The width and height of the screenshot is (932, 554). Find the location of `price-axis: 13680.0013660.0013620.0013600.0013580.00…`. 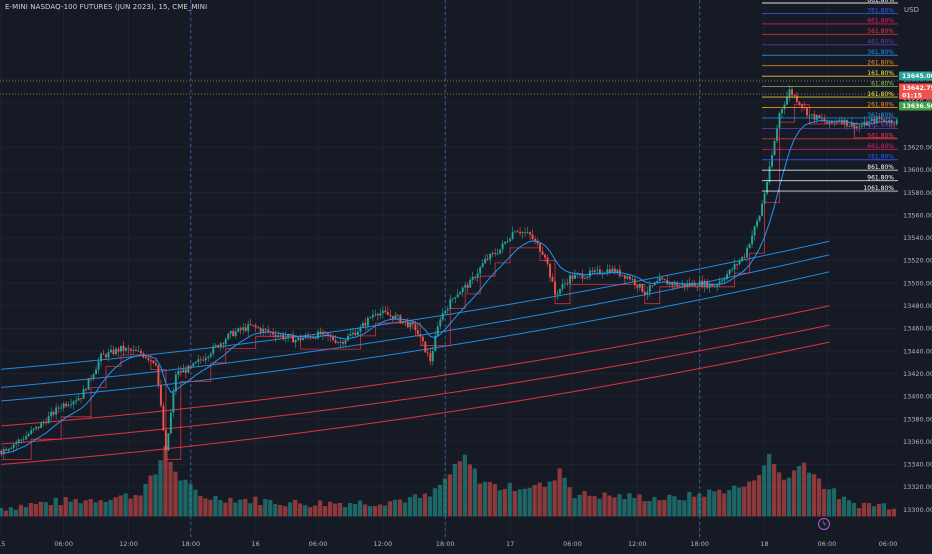

price-axis: 13680.0013660.0013620.0013600.0013580.00… is located at coordinates (915, 275).